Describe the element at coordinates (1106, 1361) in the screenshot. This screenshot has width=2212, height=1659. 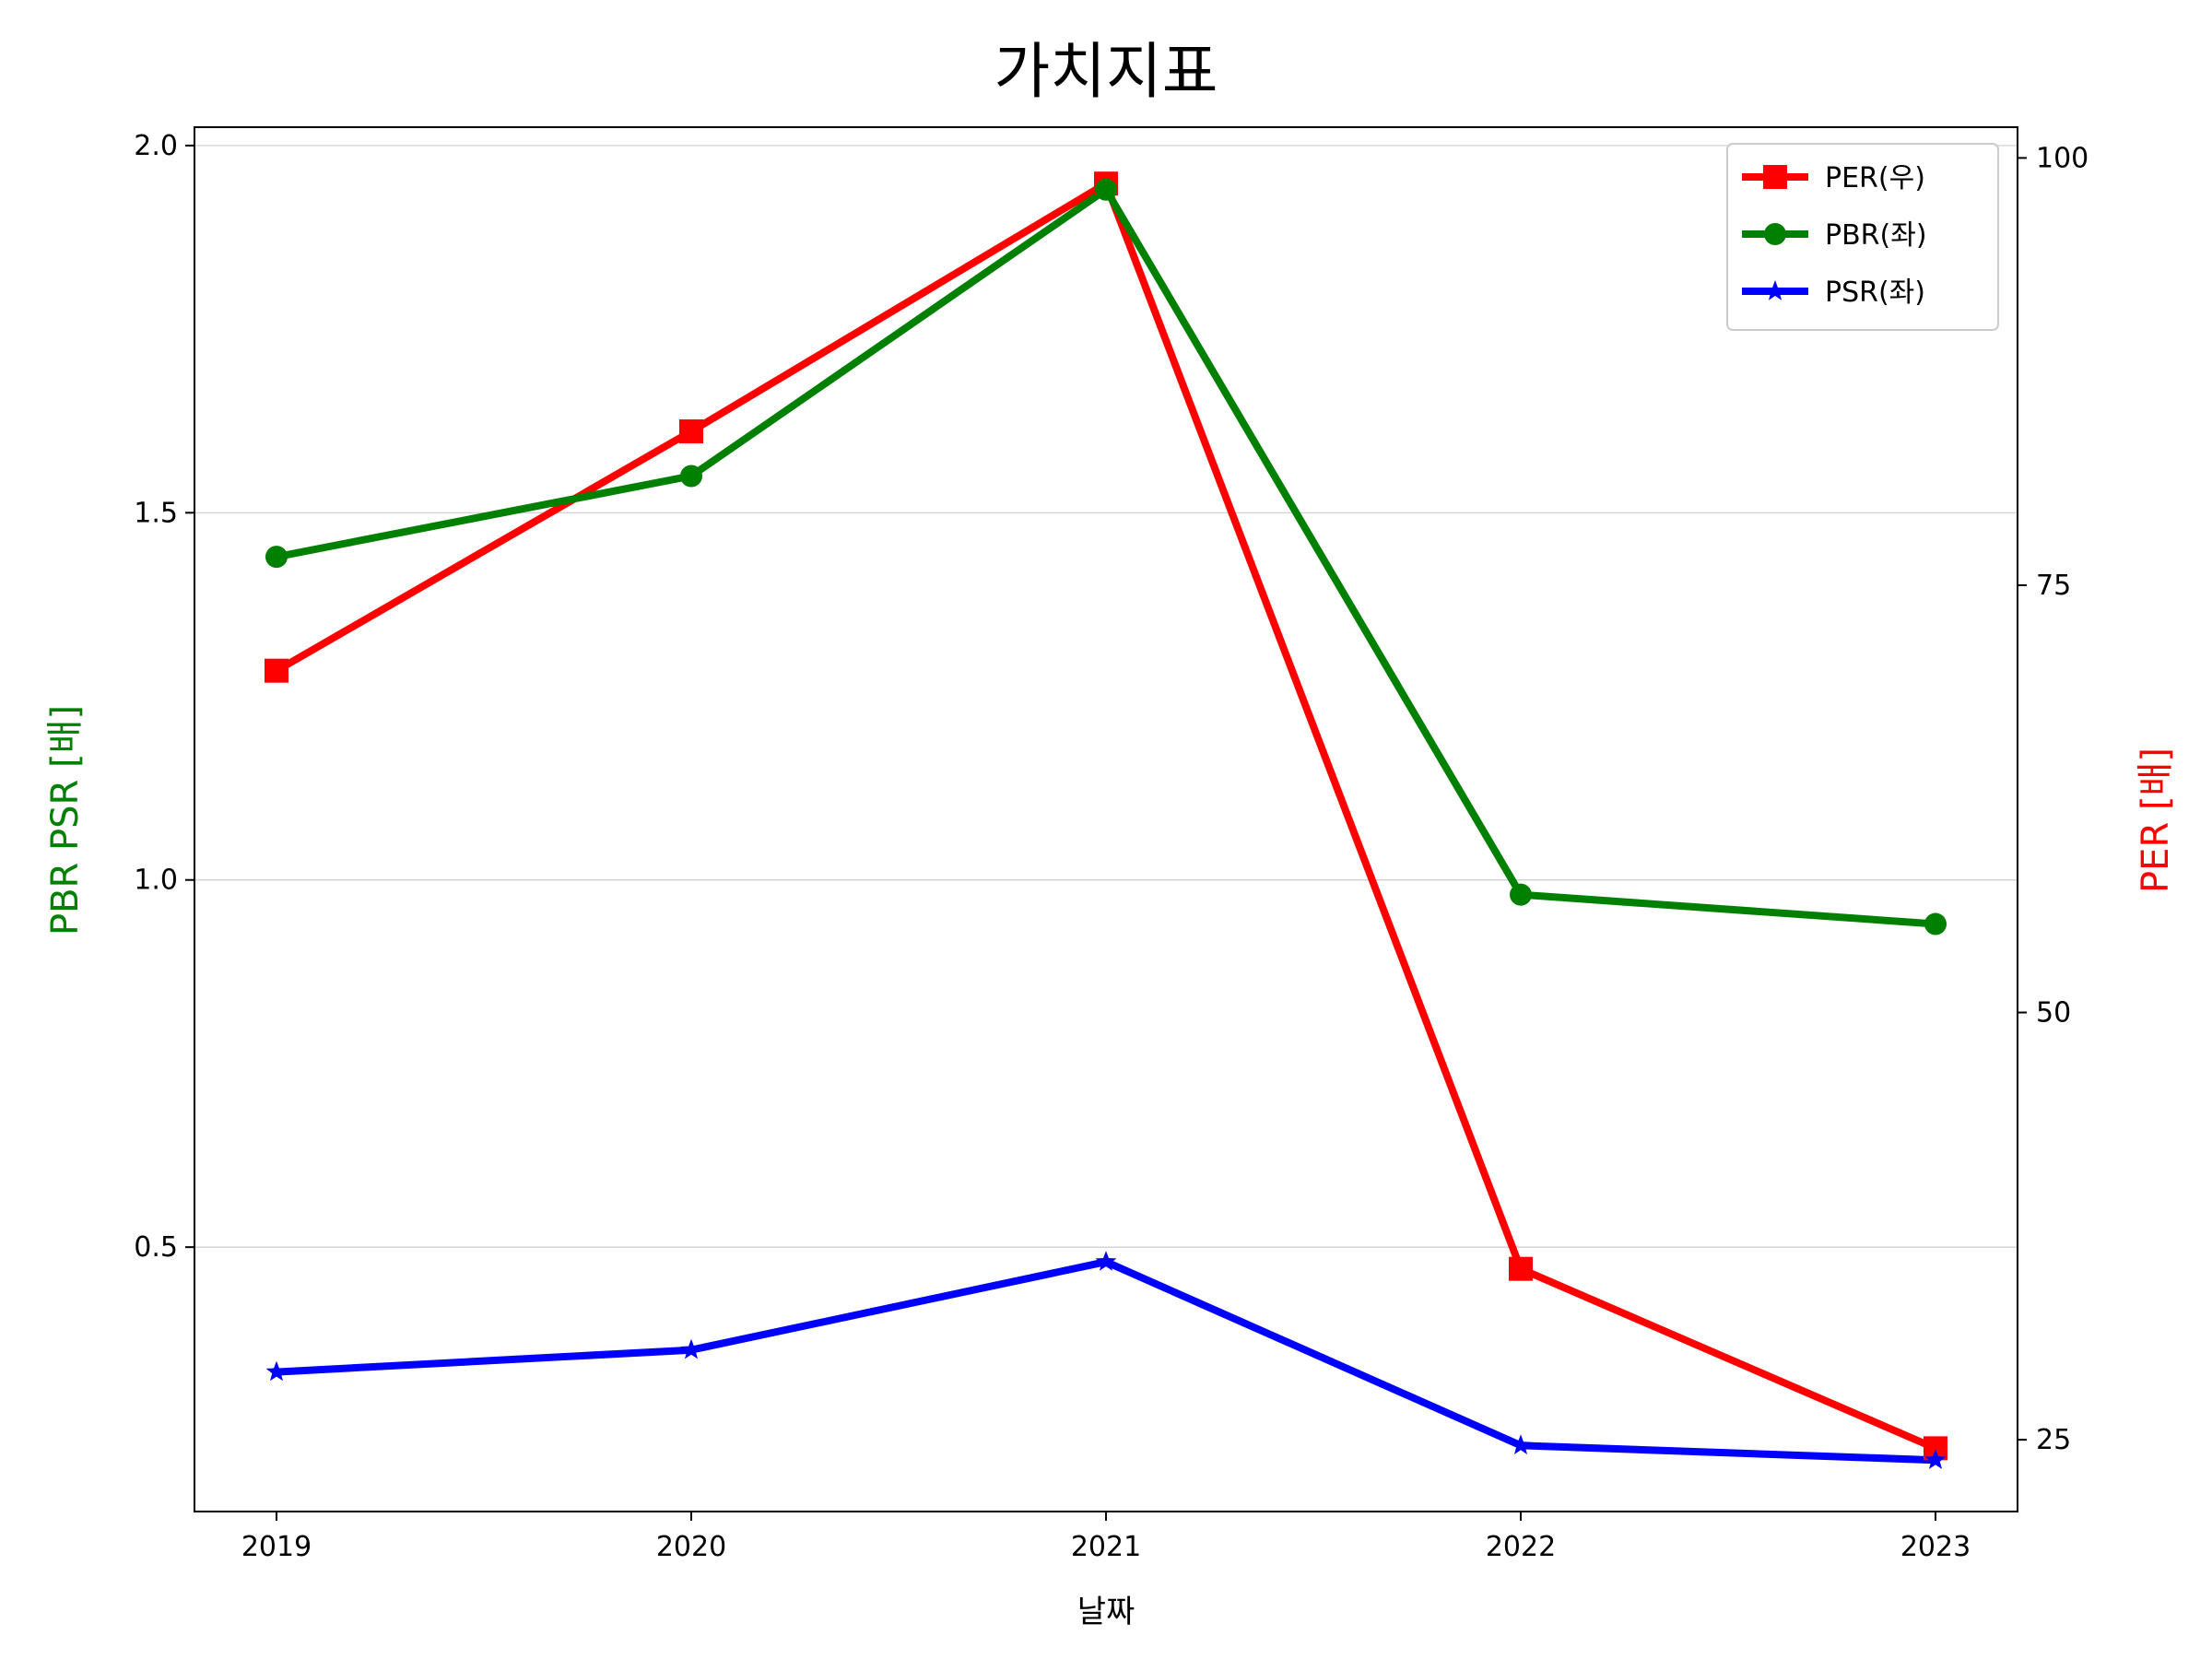
I see `series-line` at that location.